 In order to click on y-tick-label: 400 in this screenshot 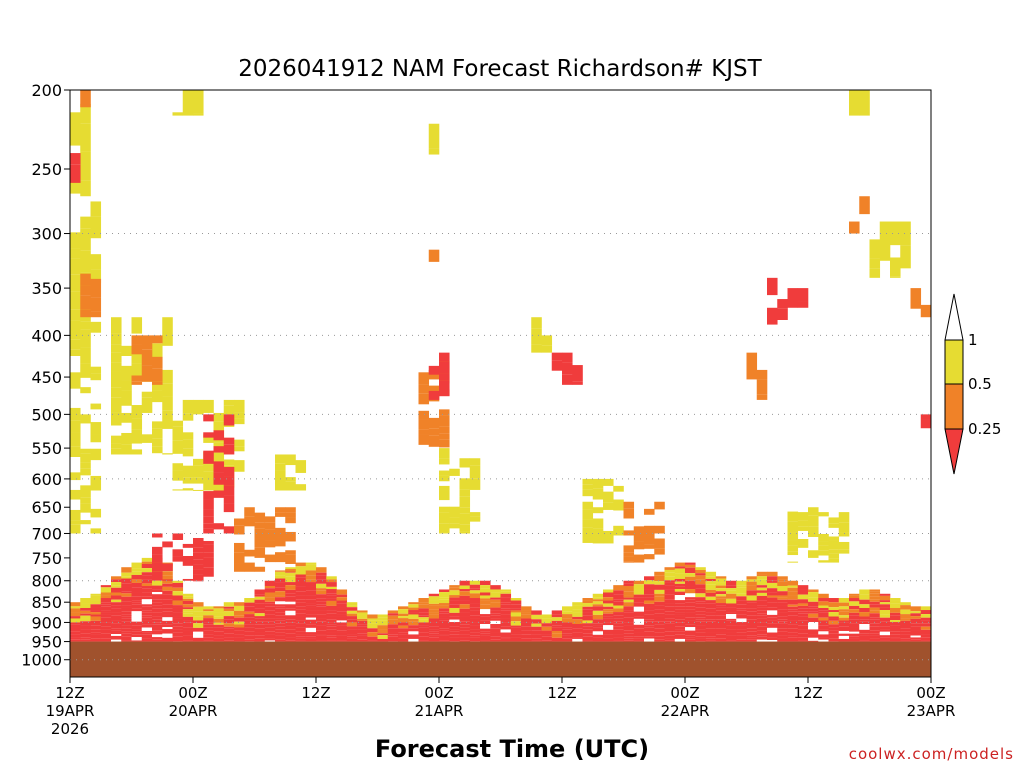, I will do `click(46, 335)`.